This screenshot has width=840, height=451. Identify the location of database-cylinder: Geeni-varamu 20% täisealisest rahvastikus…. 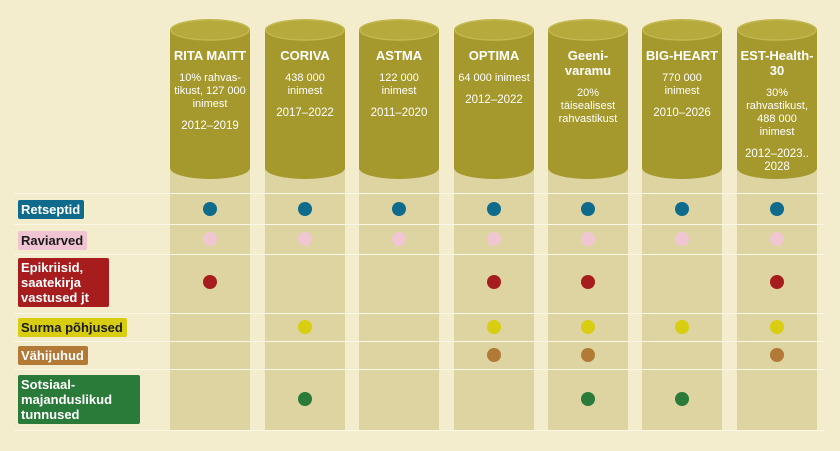
(588, 99).